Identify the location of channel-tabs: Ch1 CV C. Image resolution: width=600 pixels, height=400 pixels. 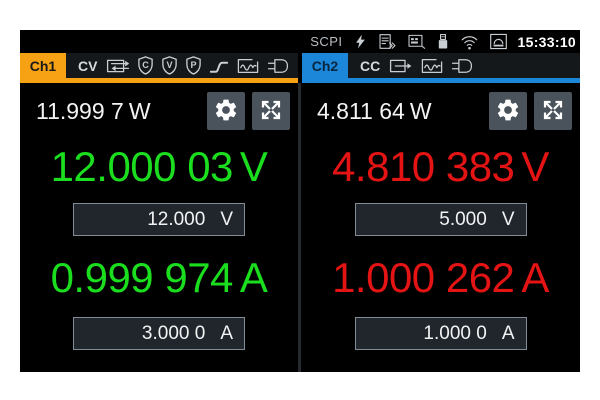
(300, 68).